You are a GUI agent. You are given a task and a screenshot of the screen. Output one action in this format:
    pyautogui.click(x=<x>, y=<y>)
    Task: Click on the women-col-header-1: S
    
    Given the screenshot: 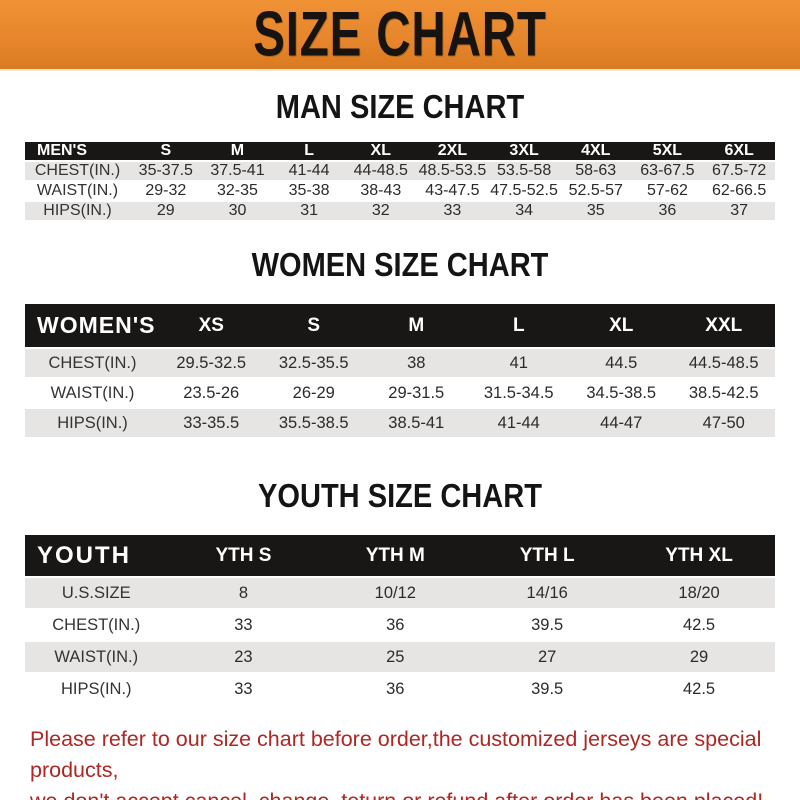 What is the action you would take?
    pyautogui.click(x=313, y=325)
    